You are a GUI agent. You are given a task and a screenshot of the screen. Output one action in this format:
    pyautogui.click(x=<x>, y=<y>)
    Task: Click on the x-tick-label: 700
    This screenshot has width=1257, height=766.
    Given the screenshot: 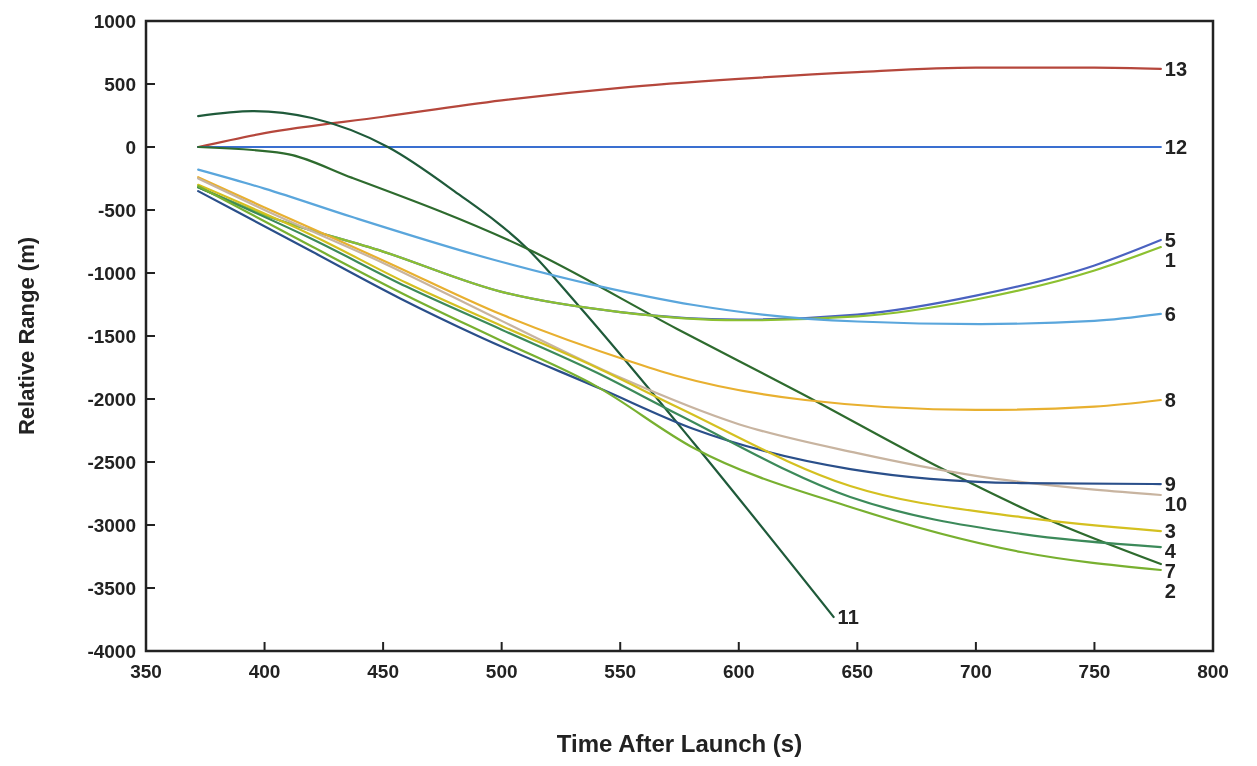 What is the action you would take?
    pyautogui.click(x=976, y=671)
    